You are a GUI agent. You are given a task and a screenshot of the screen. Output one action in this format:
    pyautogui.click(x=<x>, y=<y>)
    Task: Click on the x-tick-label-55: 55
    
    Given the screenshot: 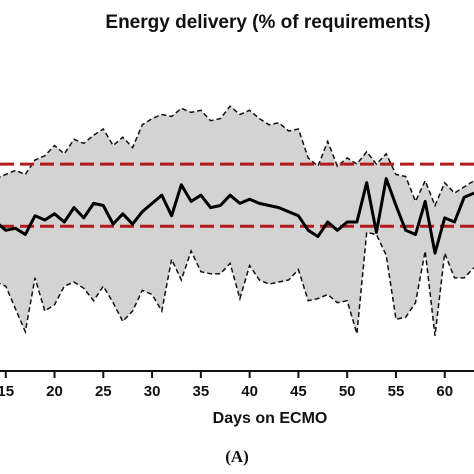 What is the action you would take?
    pyautogui.click(x=396, y=391)
    